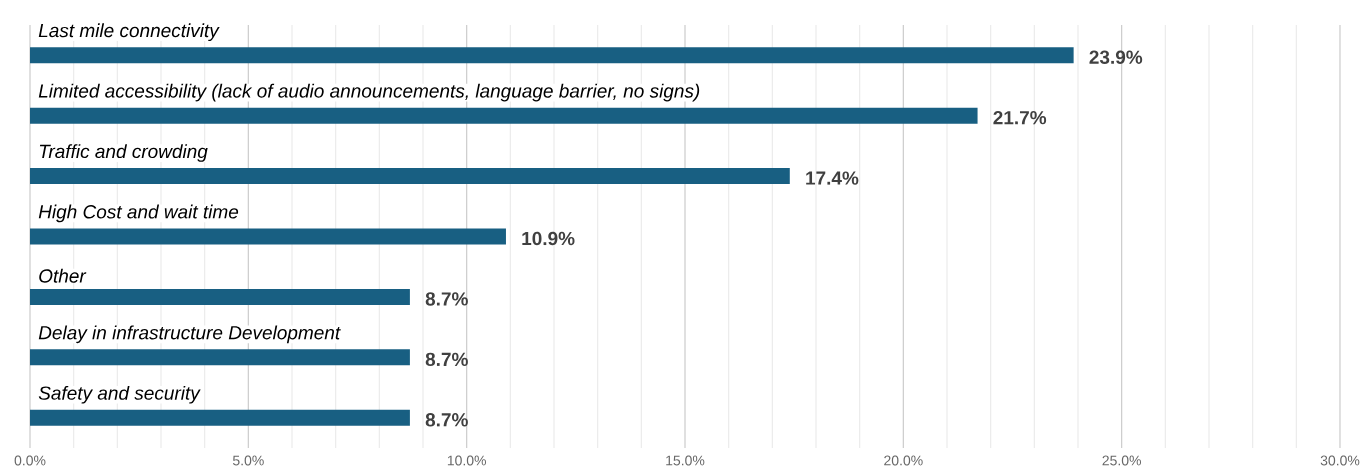 Image resolution: width=1366 pixels, height=475 pixels. I want to click on y-tick-label: Safety and security, so click(119, 394).